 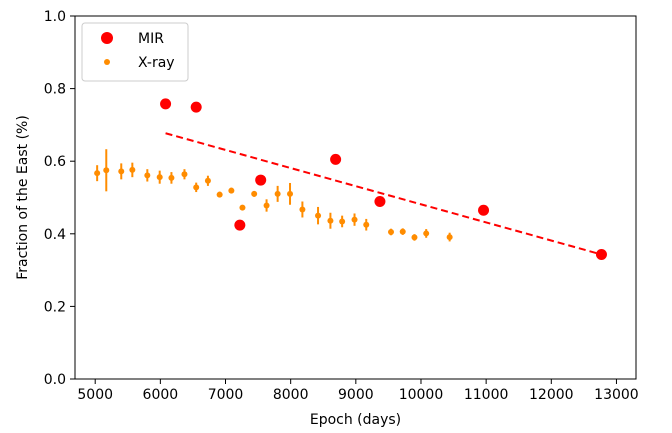 I want to click on x-tick-label: 13000, so click(x=616, y=395).